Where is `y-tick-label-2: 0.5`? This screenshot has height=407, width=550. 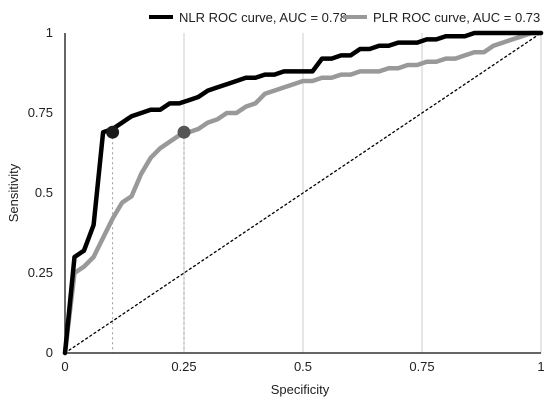 y-tick-label-2: 0.5 is located at coordinates (44, 192).